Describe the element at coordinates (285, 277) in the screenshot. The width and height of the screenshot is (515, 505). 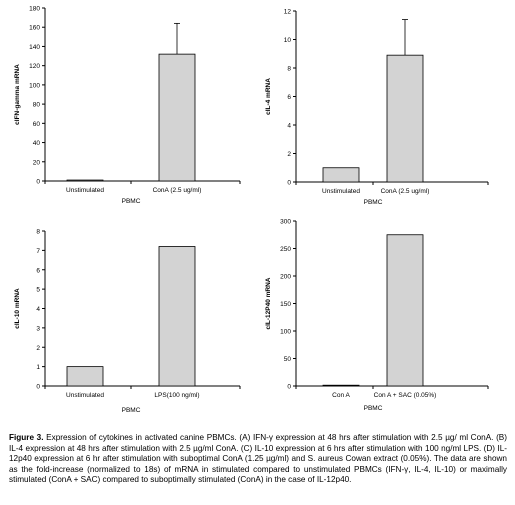
I see `y-tick-label: 200` at that location.